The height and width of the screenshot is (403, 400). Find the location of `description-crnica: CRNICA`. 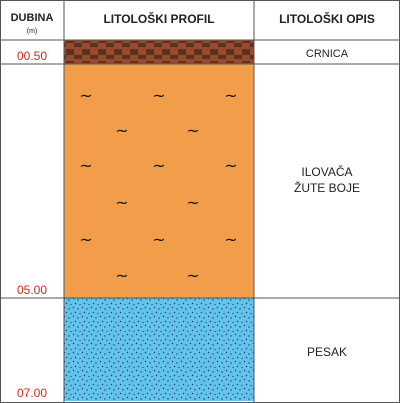

description-crnica: CRNICA is located at coordinates (327, 54).